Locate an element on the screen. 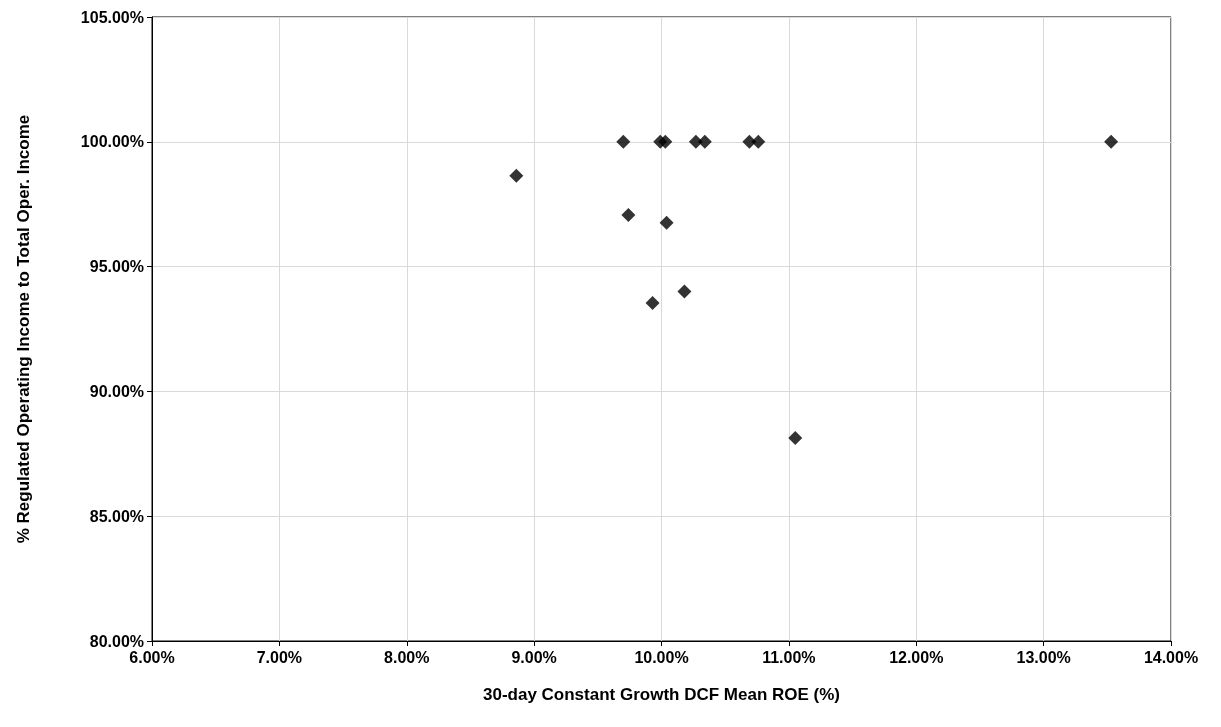 This screenshot has height=727, width=1221. x-tick-label: 10.00% is located at coordinates (661, 657).